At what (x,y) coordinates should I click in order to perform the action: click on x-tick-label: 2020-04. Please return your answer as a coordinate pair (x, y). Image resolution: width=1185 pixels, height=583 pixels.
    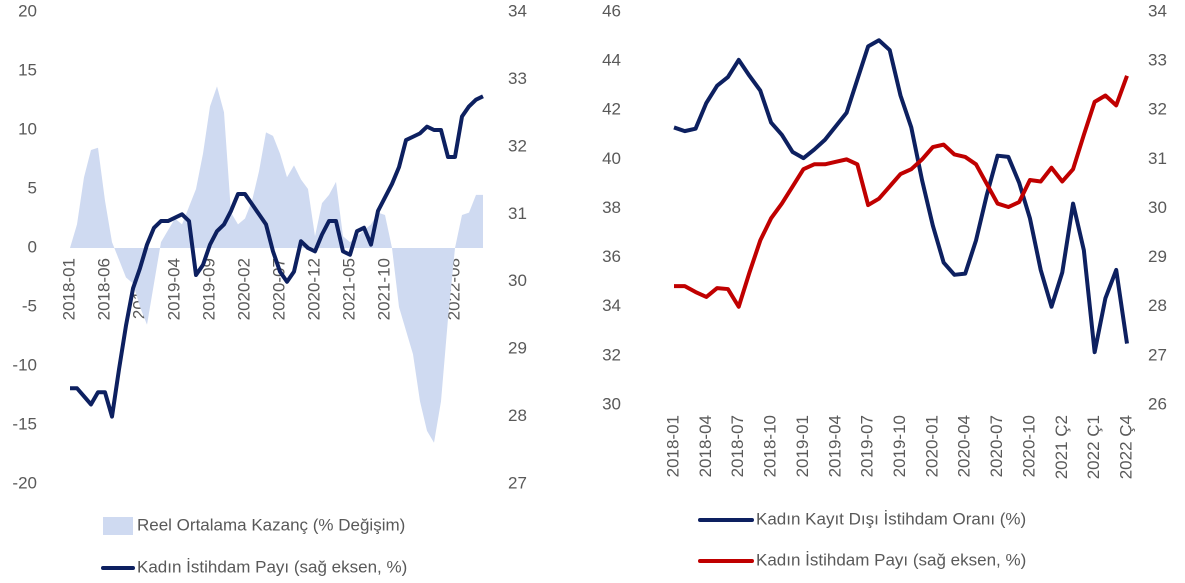
    Looking at the image, I should click on (964, 446).